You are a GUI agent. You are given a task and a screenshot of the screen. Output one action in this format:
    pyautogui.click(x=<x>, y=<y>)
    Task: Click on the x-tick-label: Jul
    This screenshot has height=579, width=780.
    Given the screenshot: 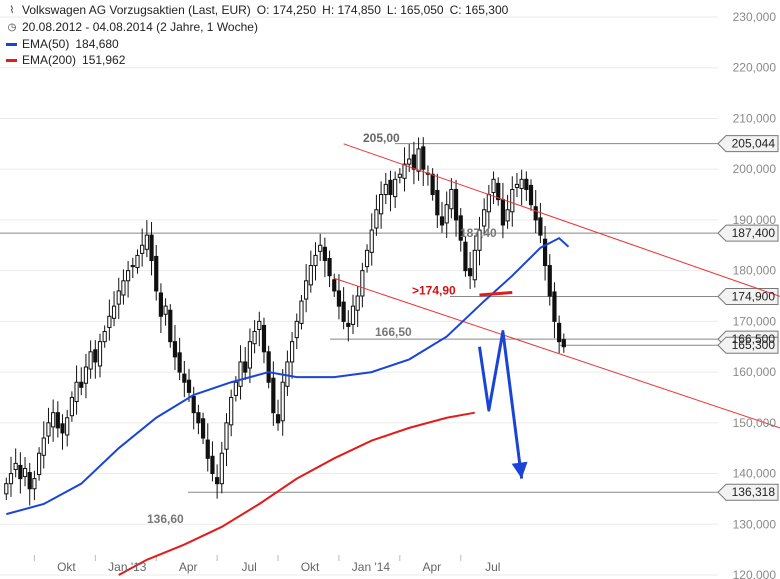 What is the action you would take?
    pyautogui.click(x=248, y=567)
    